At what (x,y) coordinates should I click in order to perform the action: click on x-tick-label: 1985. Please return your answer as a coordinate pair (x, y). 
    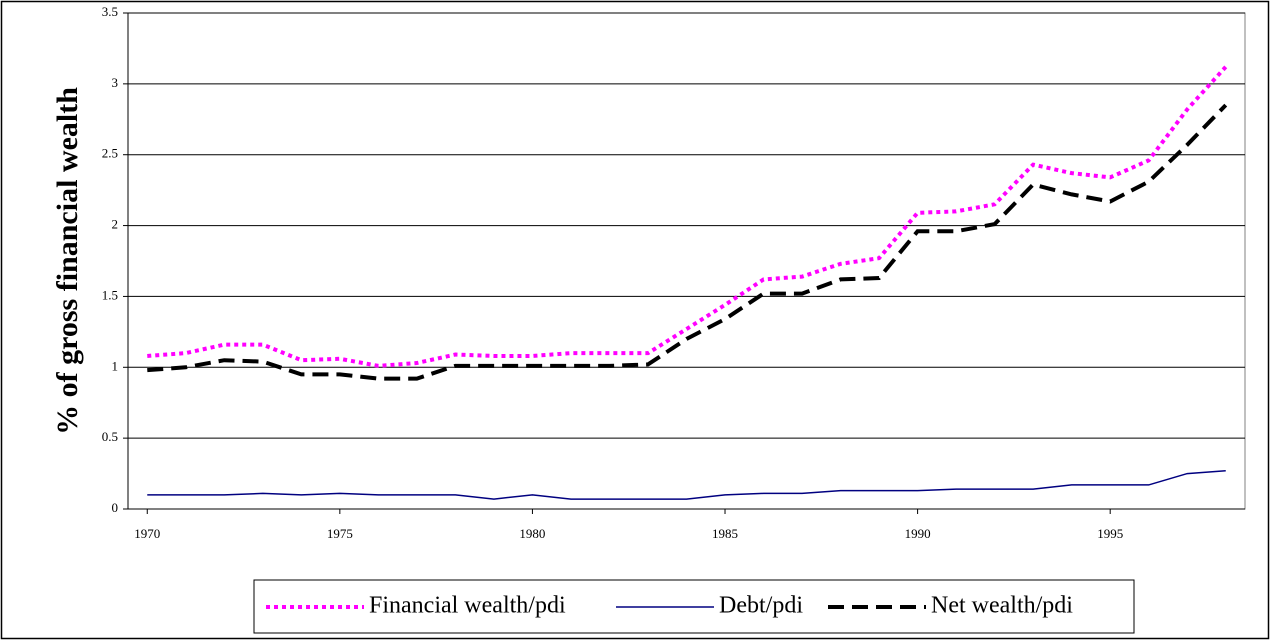
    Looking at the image, I should click on (725, 533).